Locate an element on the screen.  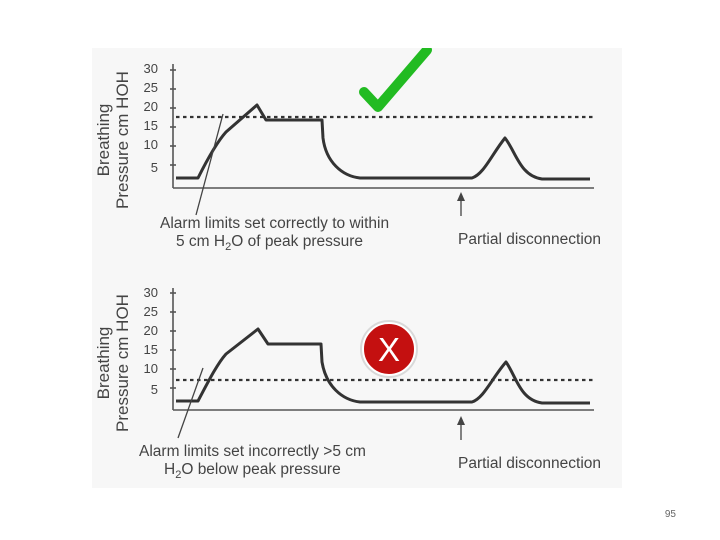
red-x-icon: X is located at coordinates (389, 349).